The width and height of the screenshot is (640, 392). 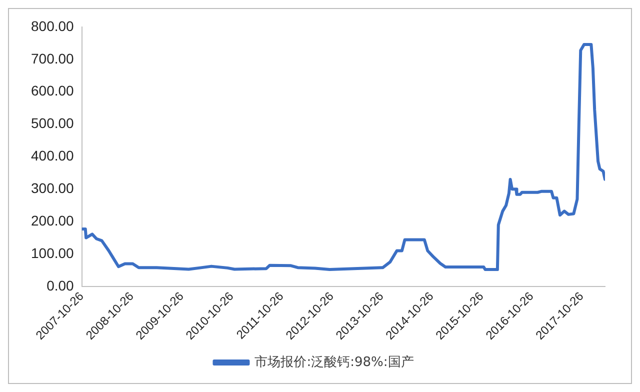 I want to click on y-tick-label: 600.00, so click(x=52, y=90).